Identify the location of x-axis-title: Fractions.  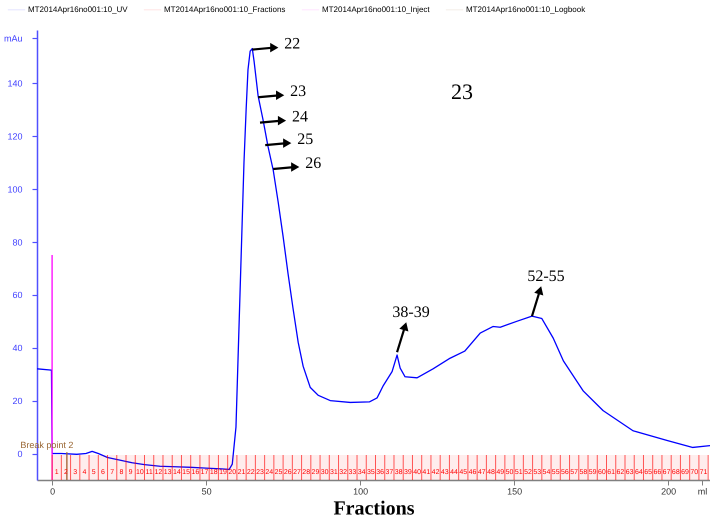
(374, 508).